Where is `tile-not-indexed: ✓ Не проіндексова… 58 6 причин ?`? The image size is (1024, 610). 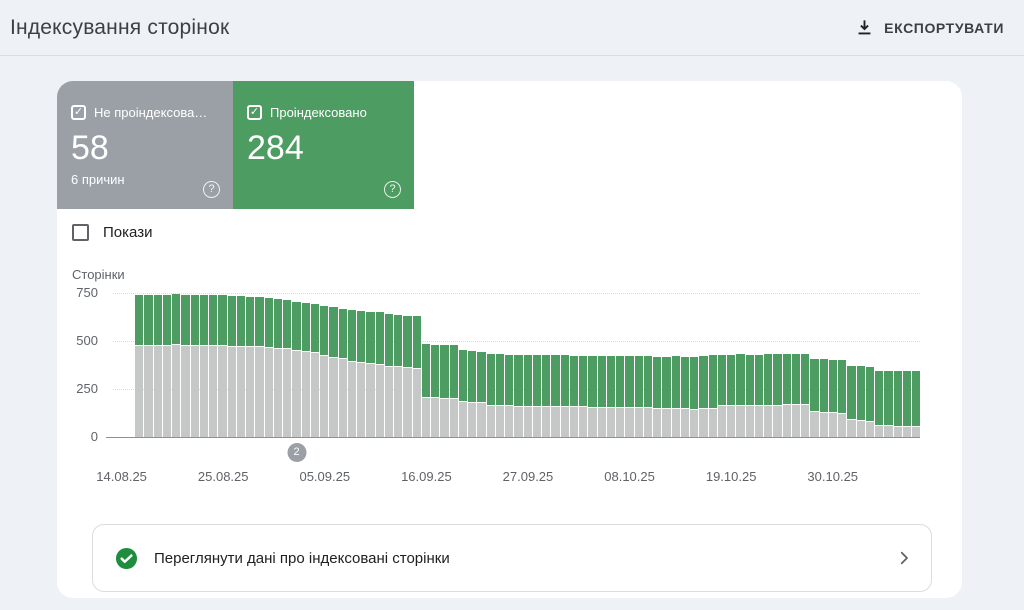
tile-not-indexed: ✓ Не проіндексова… 58 6 причин ? is located at coordinates (145, 145).